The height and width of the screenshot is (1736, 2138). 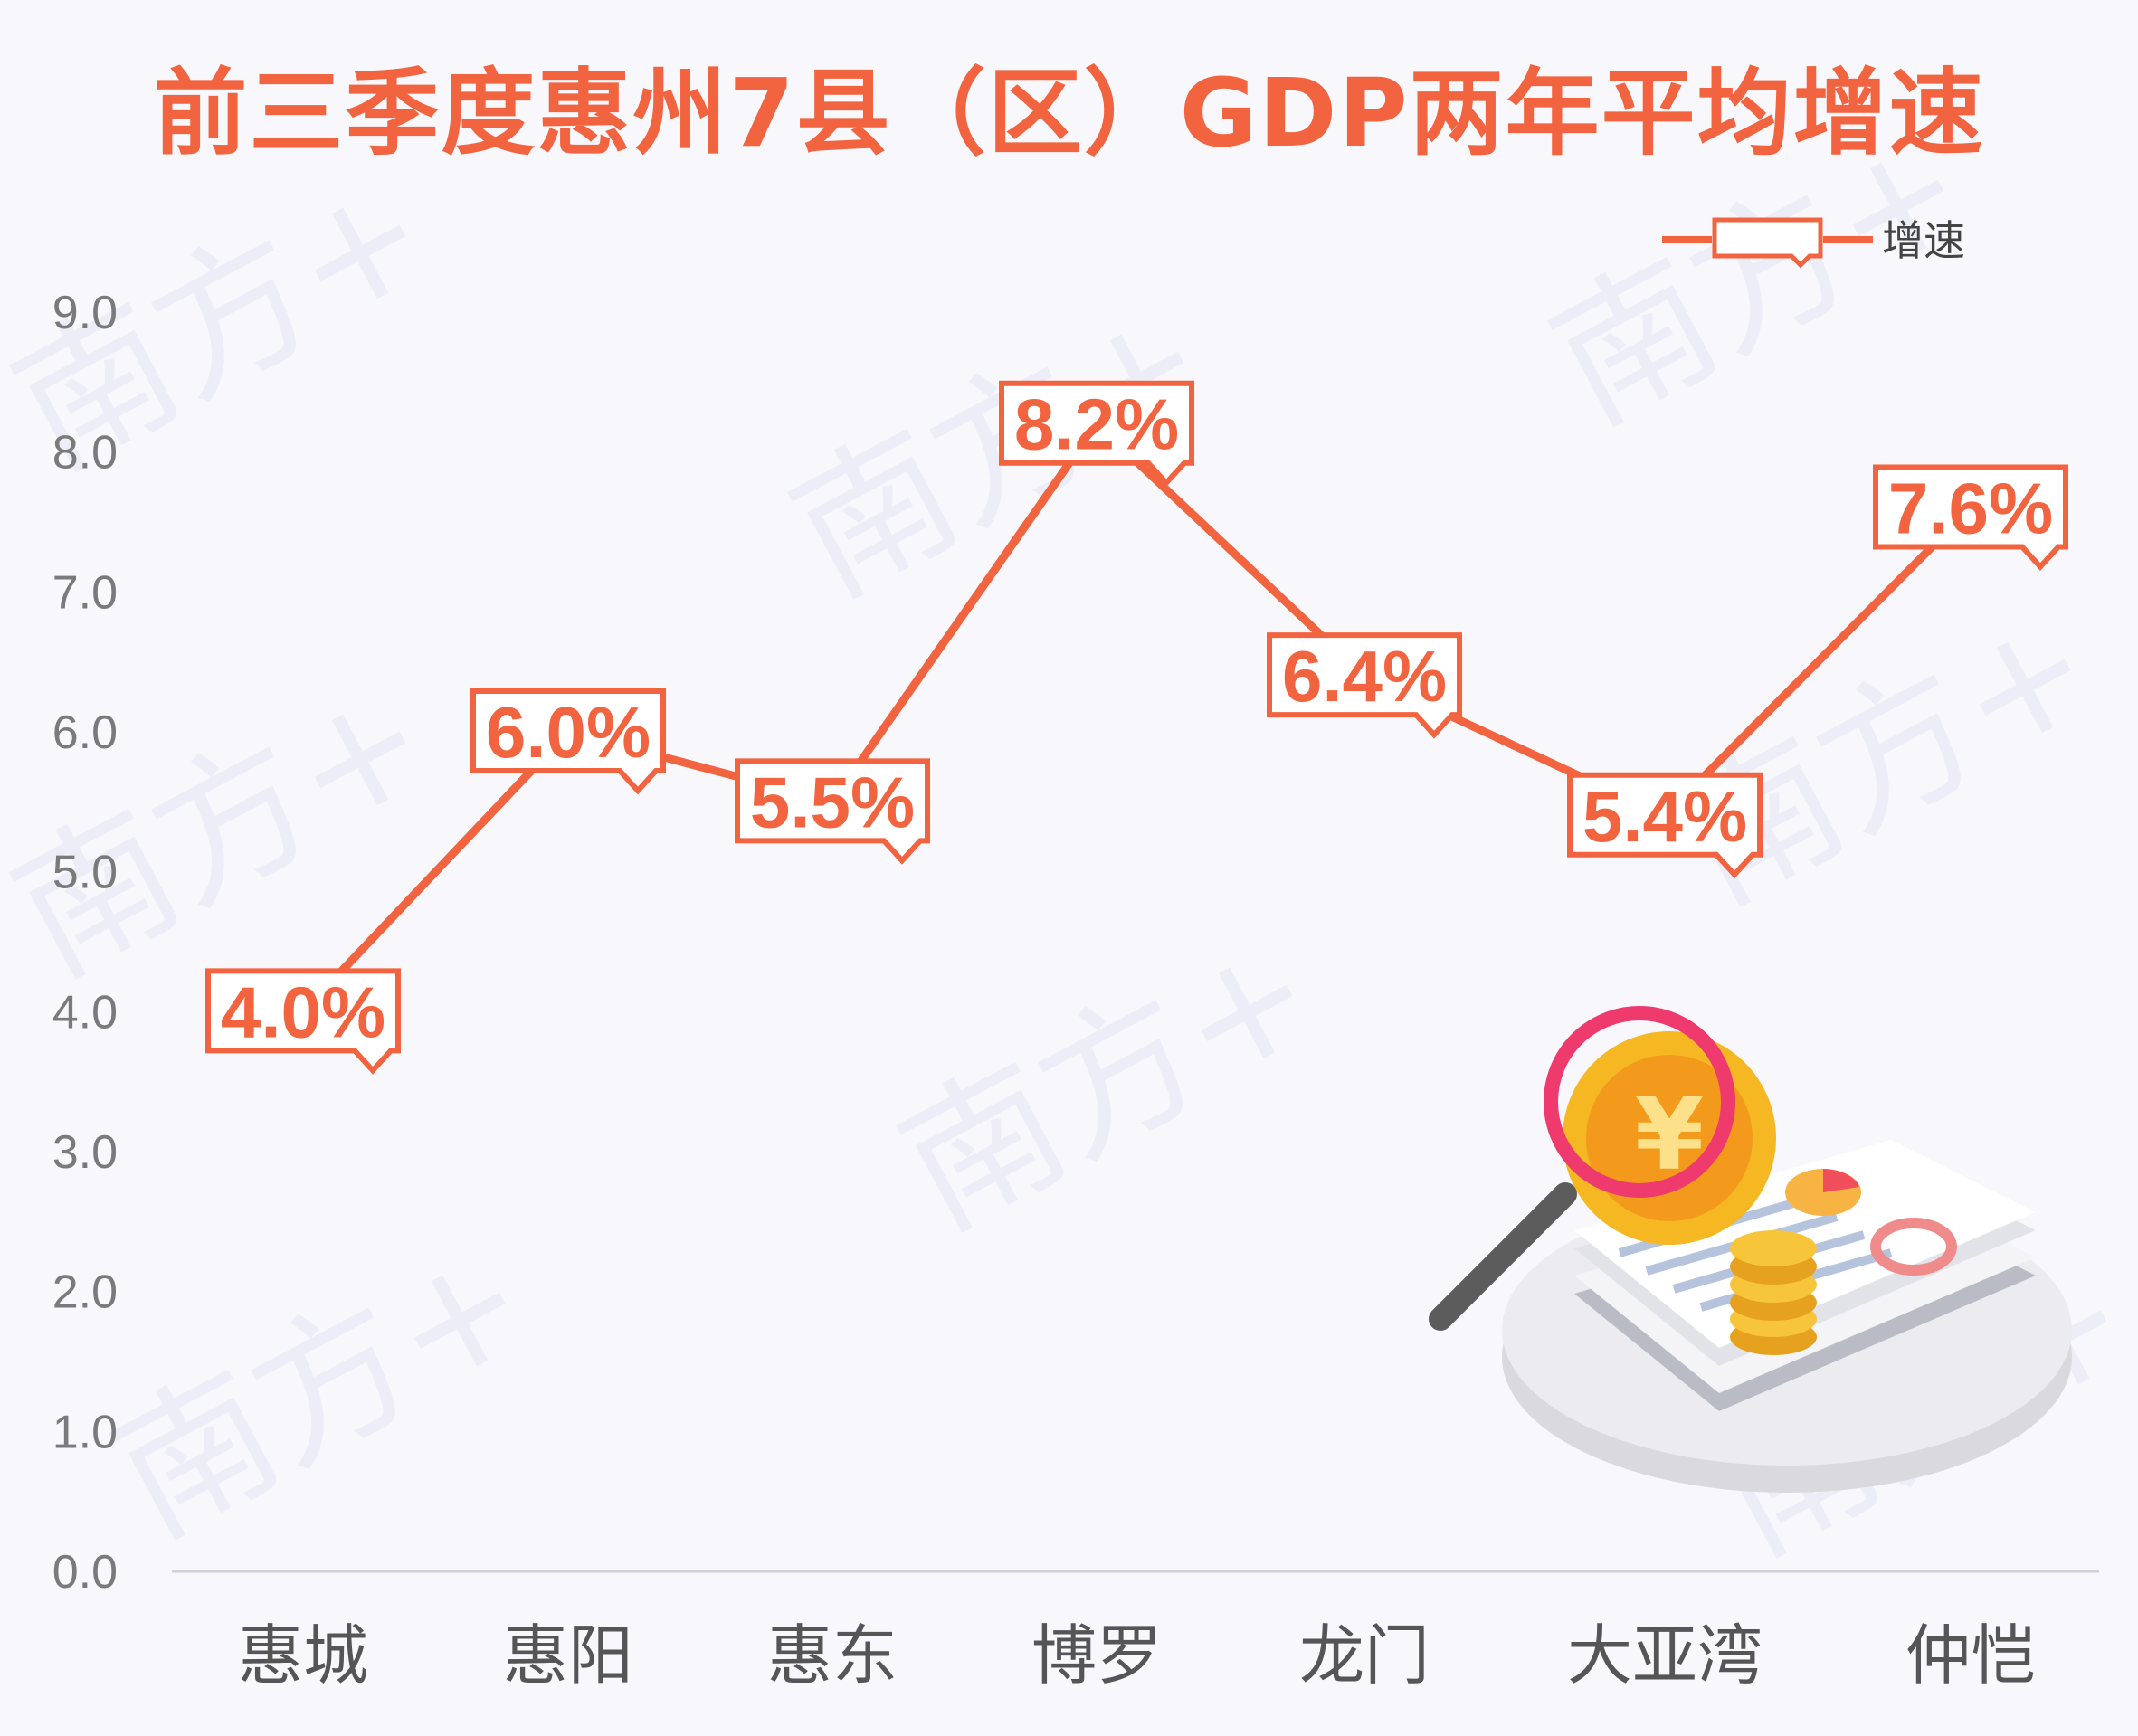 I want to click on y-tick-label: 7.0, so click(x=85, y=592).